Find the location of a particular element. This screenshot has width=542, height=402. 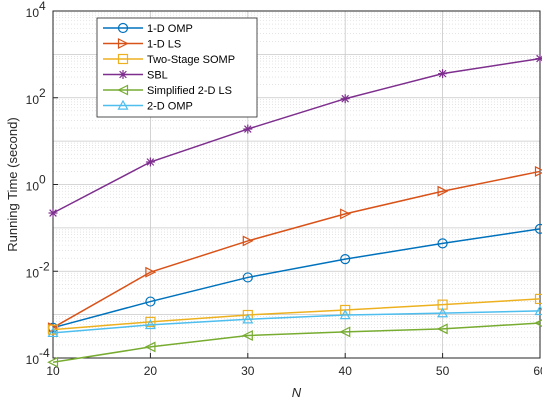

series-two-stage-somp is located at coordinates (294, 314).